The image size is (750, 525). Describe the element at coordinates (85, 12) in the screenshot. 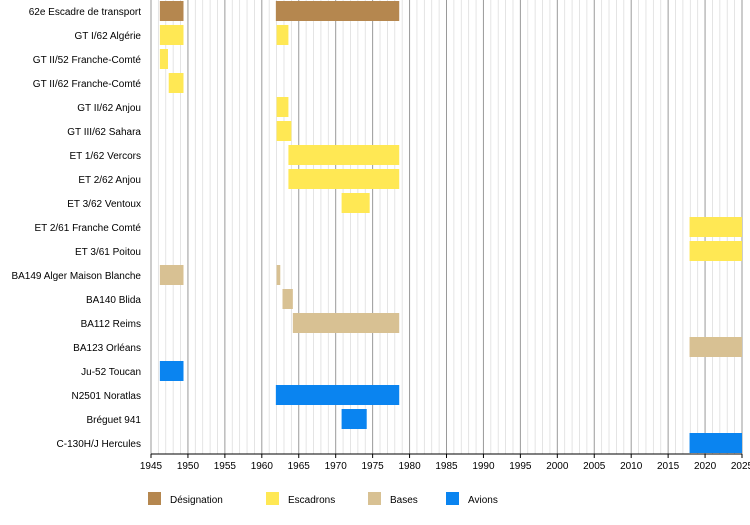

I see `row-label: 62e Escadre de transport` at that location.